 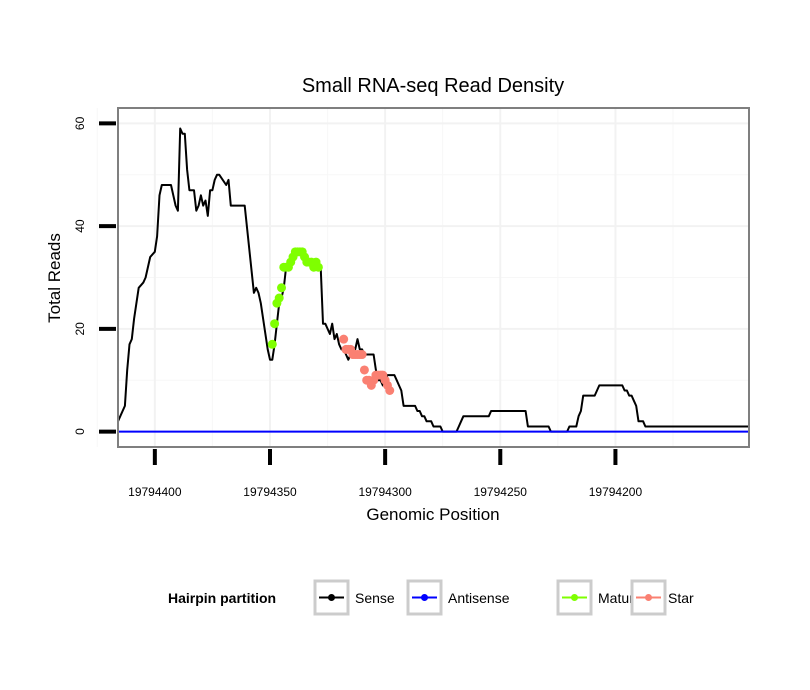 What do you see at coordinates (479, 598) in the screenshot?
I see `legend-label: Antisense` at bounding box center [479, 598].